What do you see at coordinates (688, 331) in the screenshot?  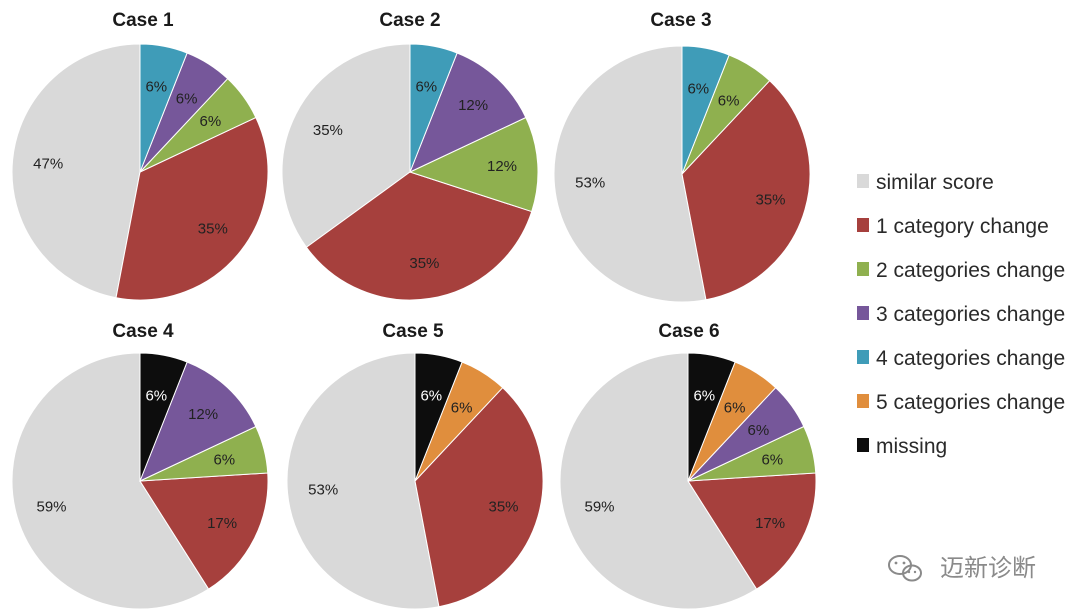 I see `chart-title: Case 6` at bounding box center [688, 331].